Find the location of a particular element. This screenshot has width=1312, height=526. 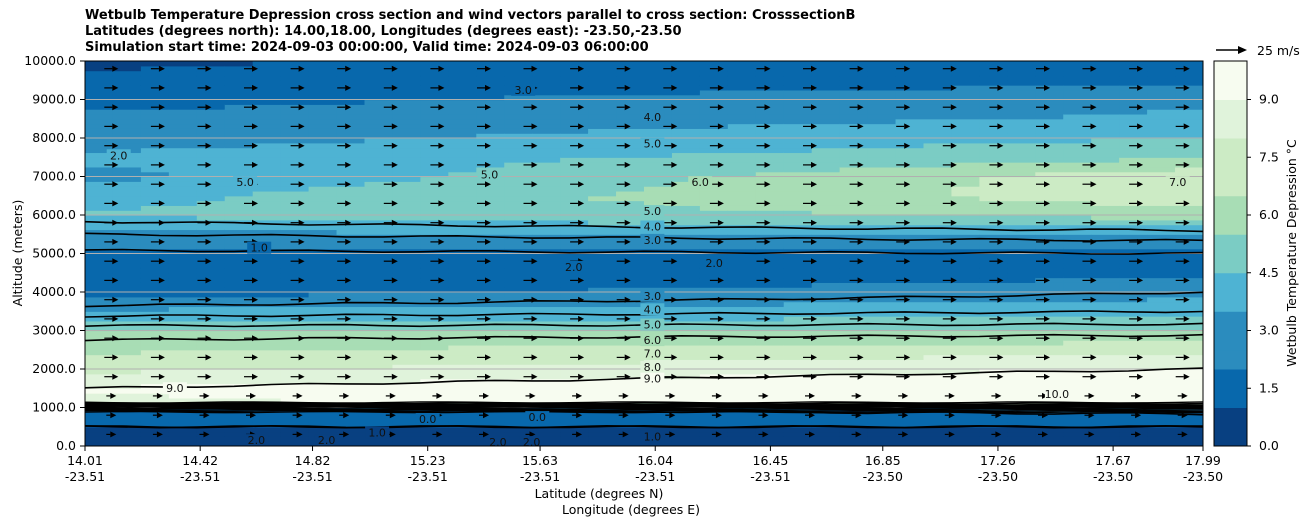

x-axis-label-lon: Longitude (degrees E) is located at coordinates (631, 509).